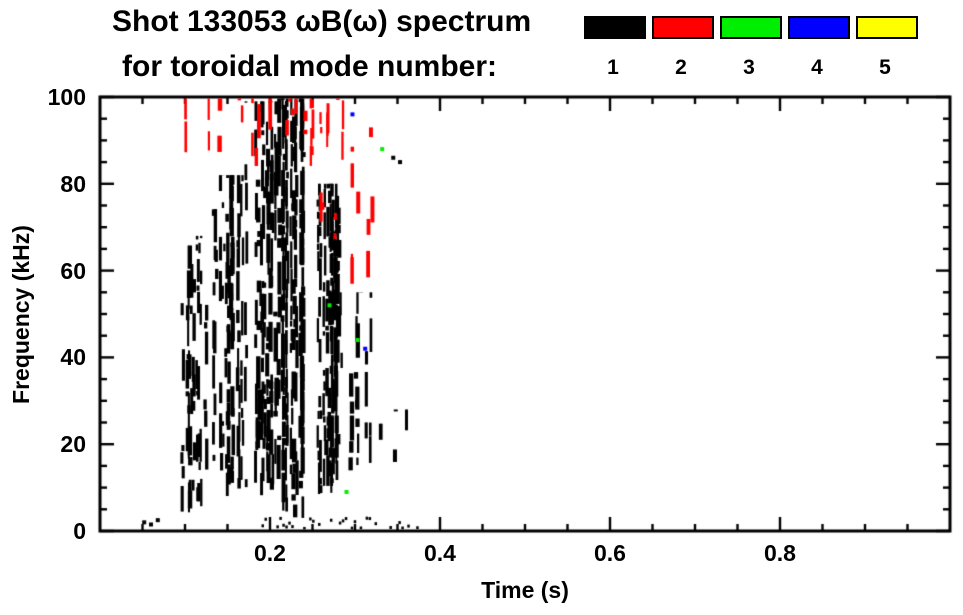 This screenshot has height=615, width=963. I want to click on legend-mode-label-5: 5, so click(885, 67).